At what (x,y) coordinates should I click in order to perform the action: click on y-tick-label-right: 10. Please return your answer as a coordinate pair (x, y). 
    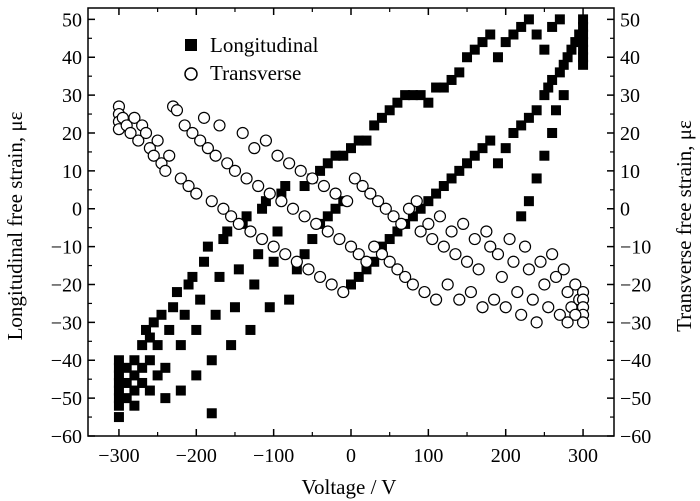
    Looking at the image, I should click on (630, 172).